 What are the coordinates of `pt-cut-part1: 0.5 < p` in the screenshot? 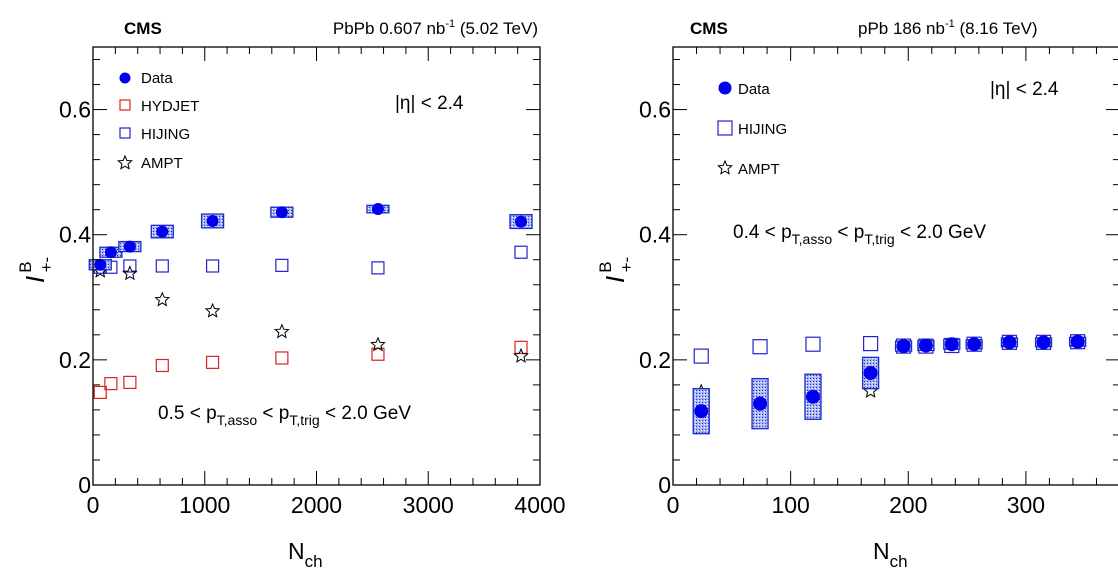 It's located at (187, 413).